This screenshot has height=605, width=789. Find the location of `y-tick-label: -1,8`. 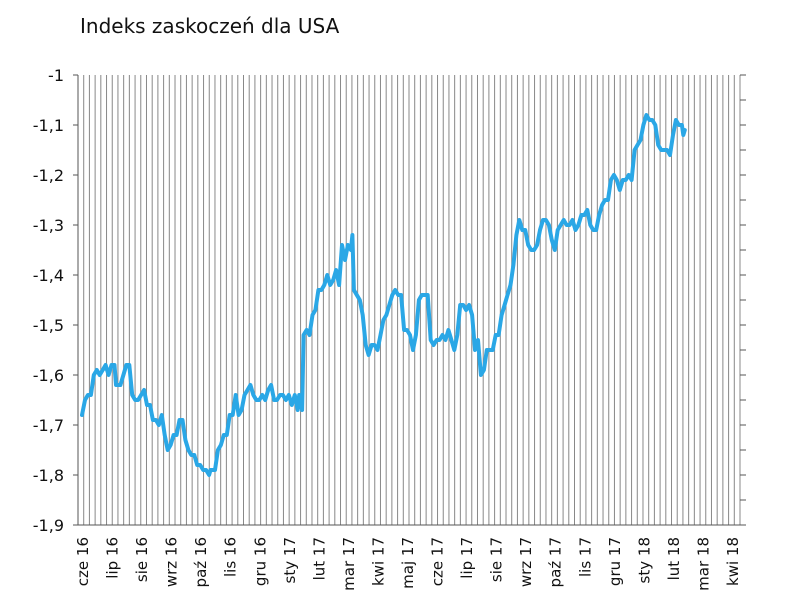

y-tick-label: -1,8 is located at coordinates (48, 475).